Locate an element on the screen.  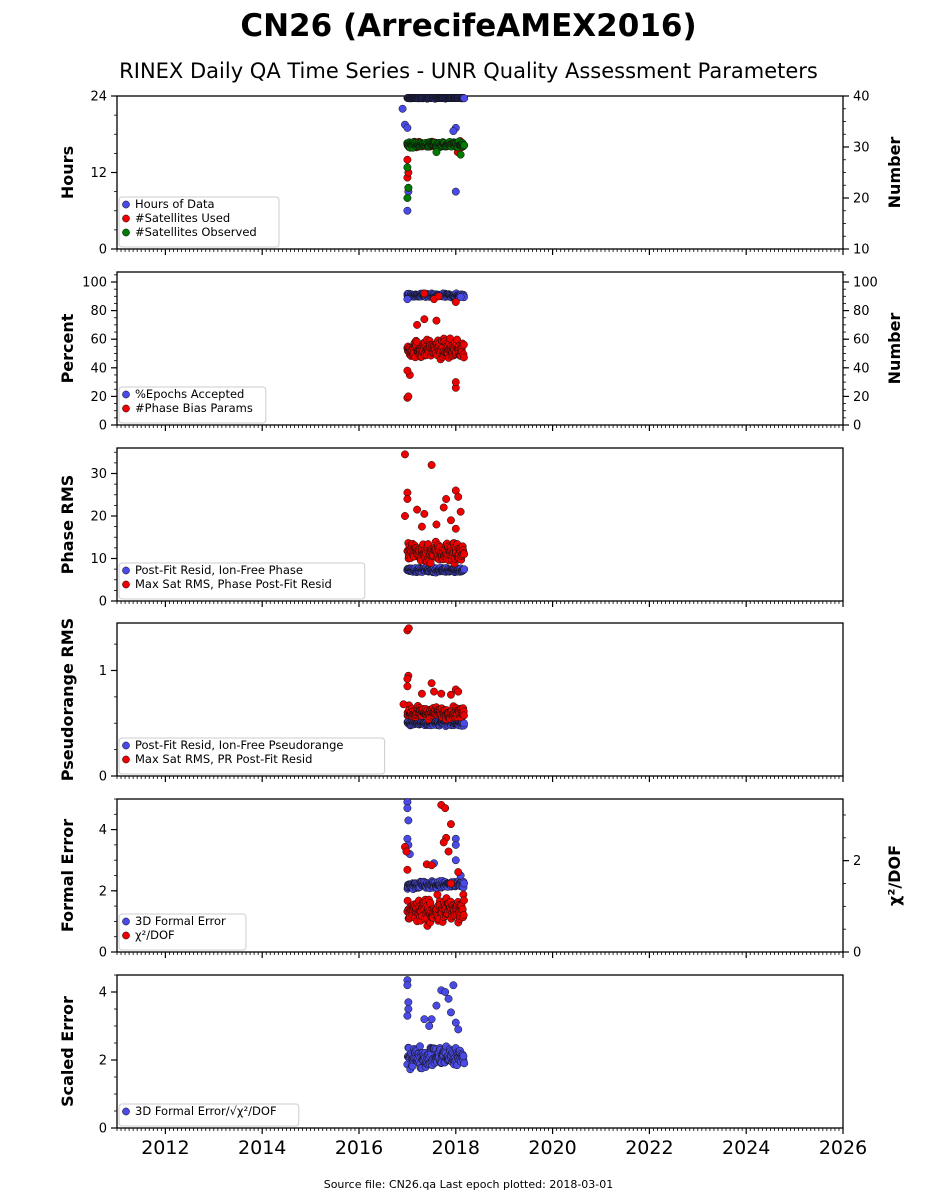
y-axis-label: Scaled Error is located at coordinates (67, 1051).